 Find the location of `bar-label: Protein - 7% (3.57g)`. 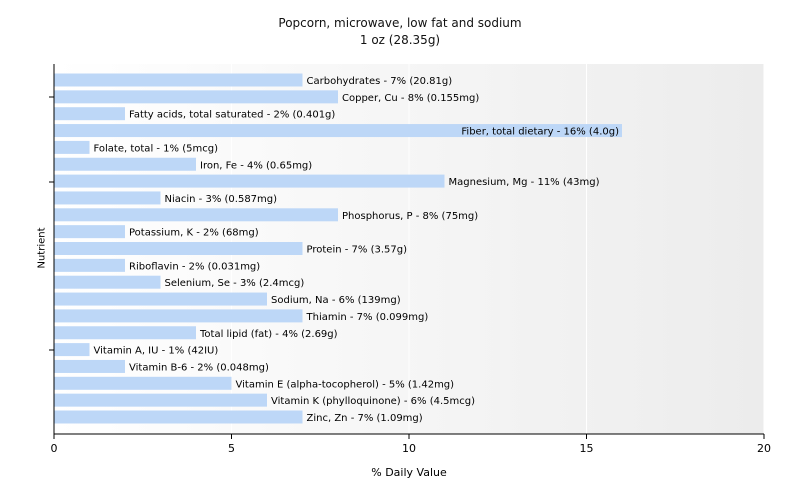

bar-label: Protein - 7% (3.57g) is located at coordinates (357, 250).